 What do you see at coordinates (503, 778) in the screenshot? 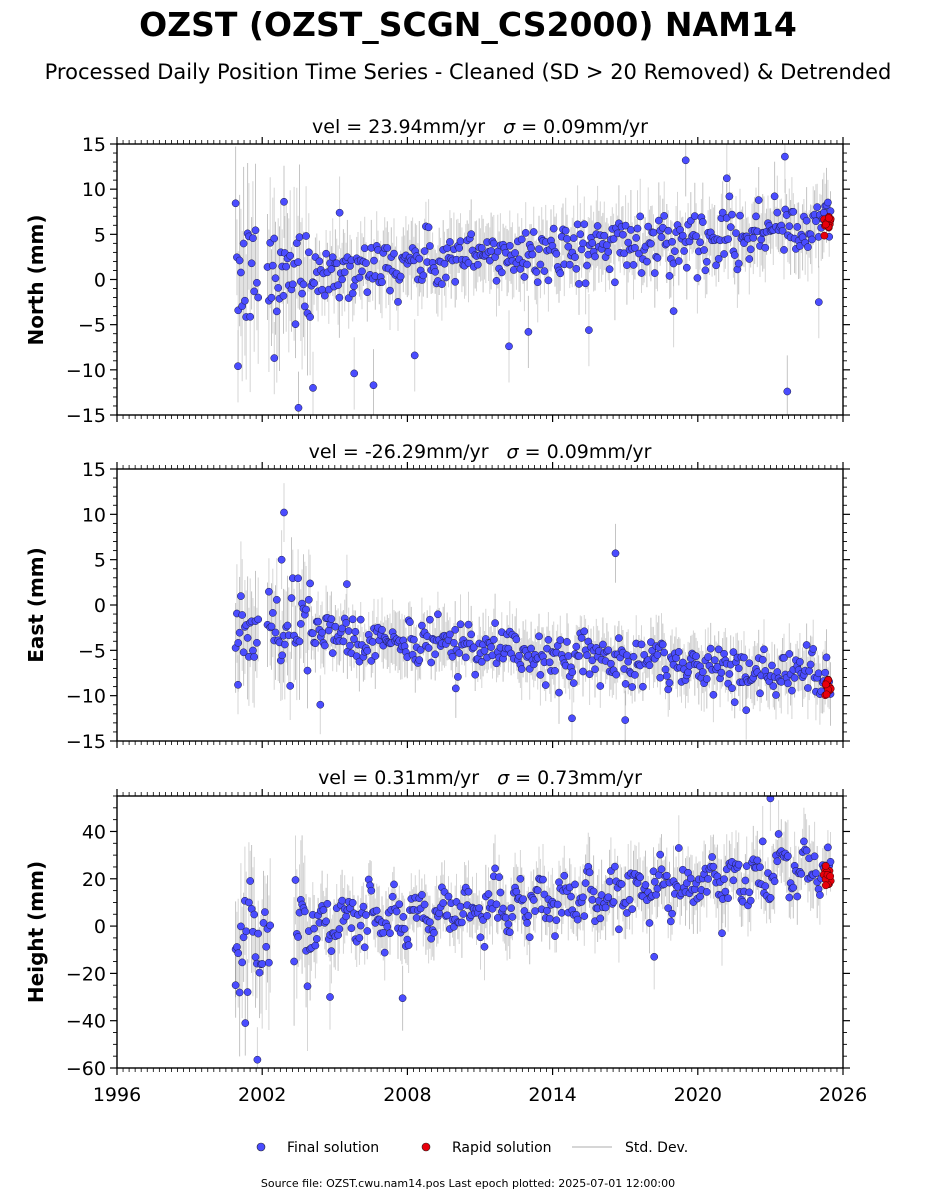
I see `height-sigma-symbol: σ` at bounding box center [503, 778].